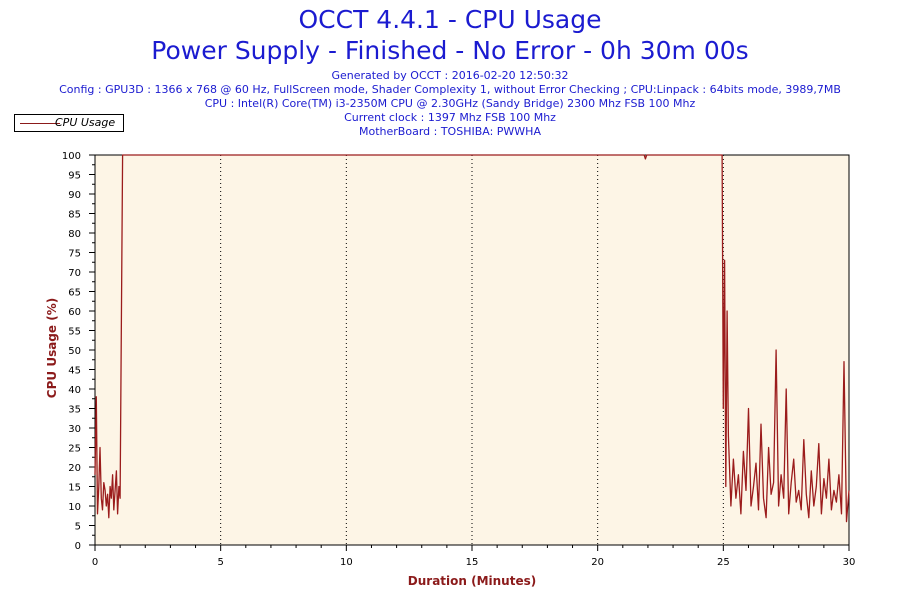  I want to click on y-tick-label: 70, so click(74, 273).